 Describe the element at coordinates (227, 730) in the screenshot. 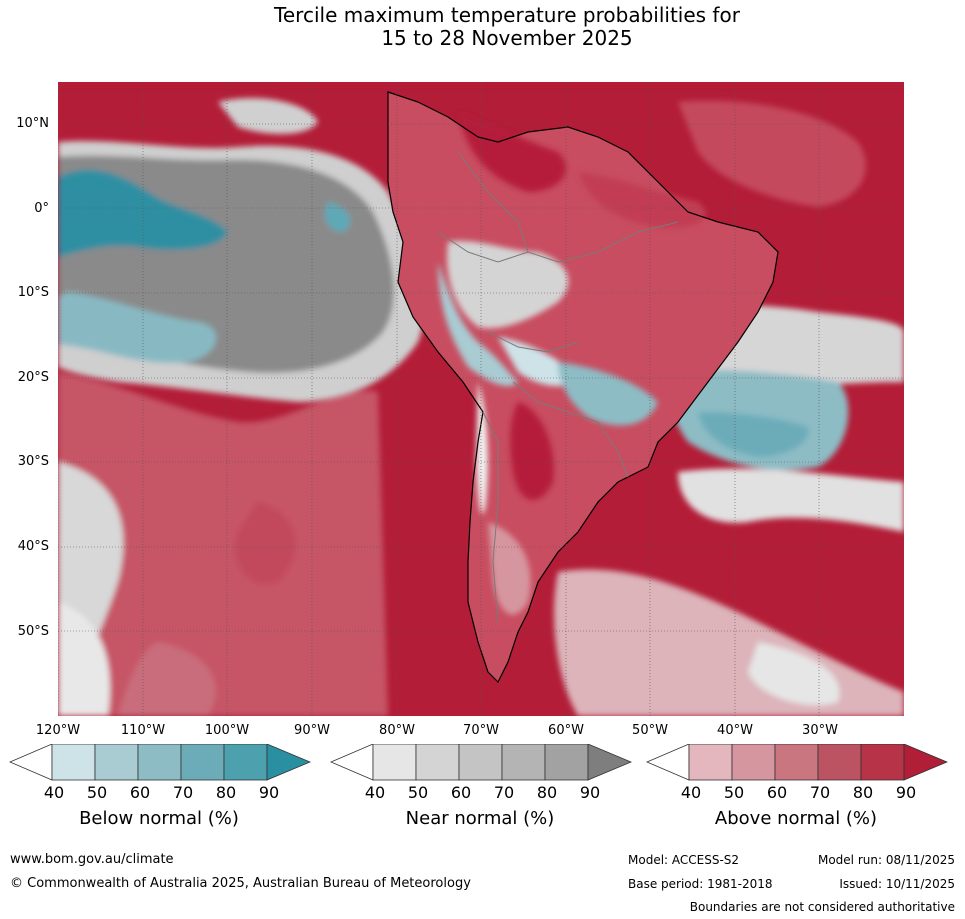

I see `lon-label-100w: 100°W` at that location.